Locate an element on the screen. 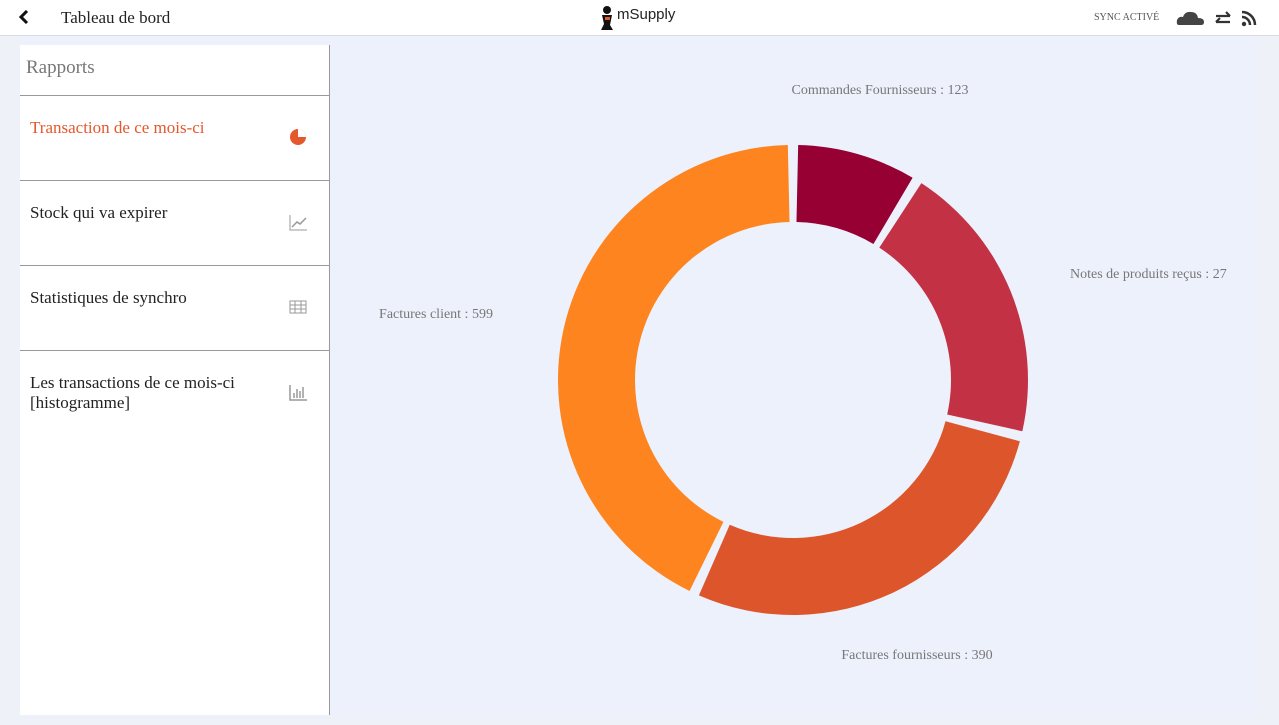 This screenshot has height=725, width=1279. page-title: Tableau de bord is located at coordinates (116, 17).